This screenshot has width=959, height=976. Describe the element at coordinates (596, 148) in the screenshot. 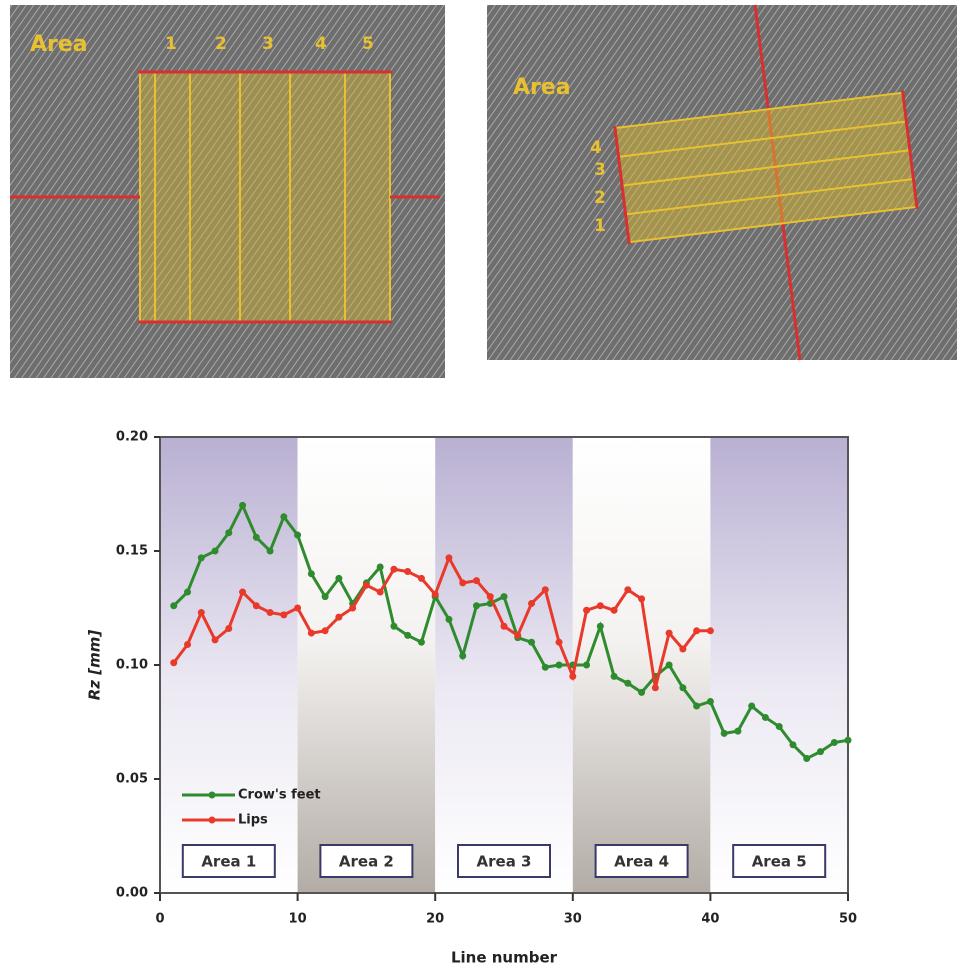

I see `photo-number: 4` at that location.